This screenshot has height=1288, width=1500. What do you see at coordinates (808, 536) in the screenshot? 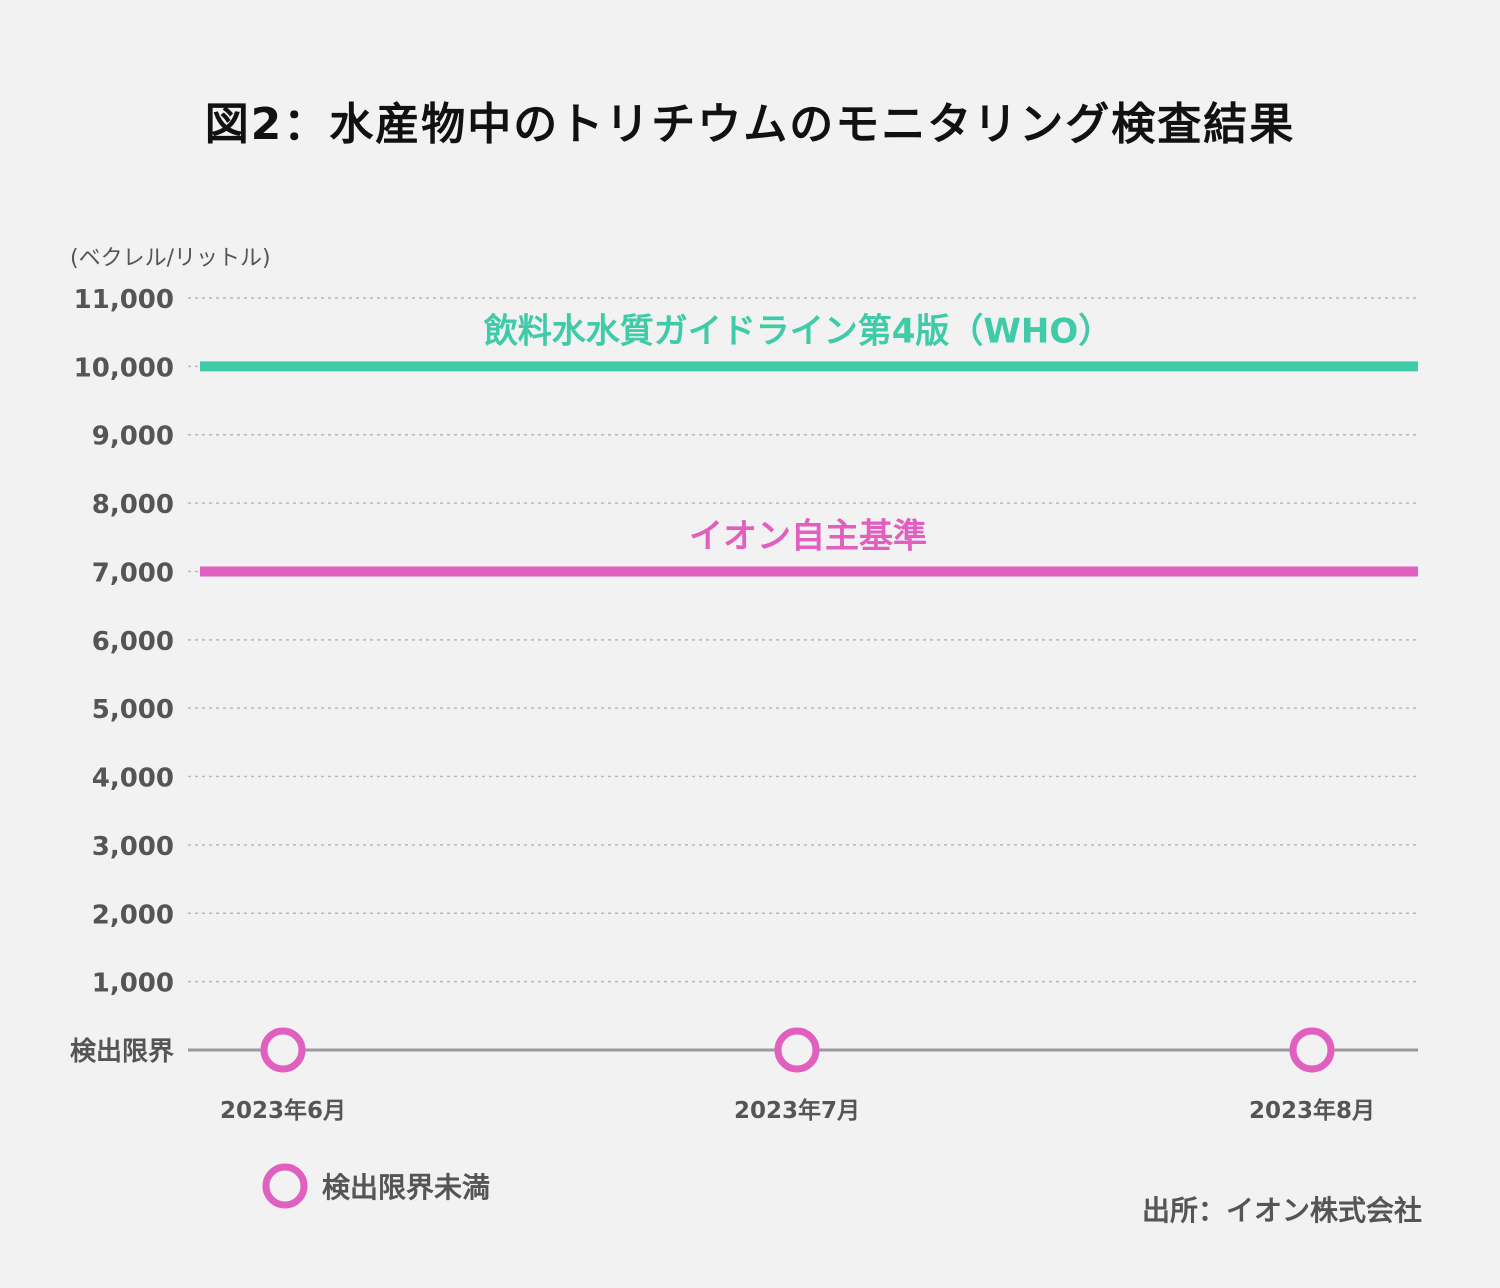
I see `reference-line-label: イオン自主基準` at bounding box center [808, 536].